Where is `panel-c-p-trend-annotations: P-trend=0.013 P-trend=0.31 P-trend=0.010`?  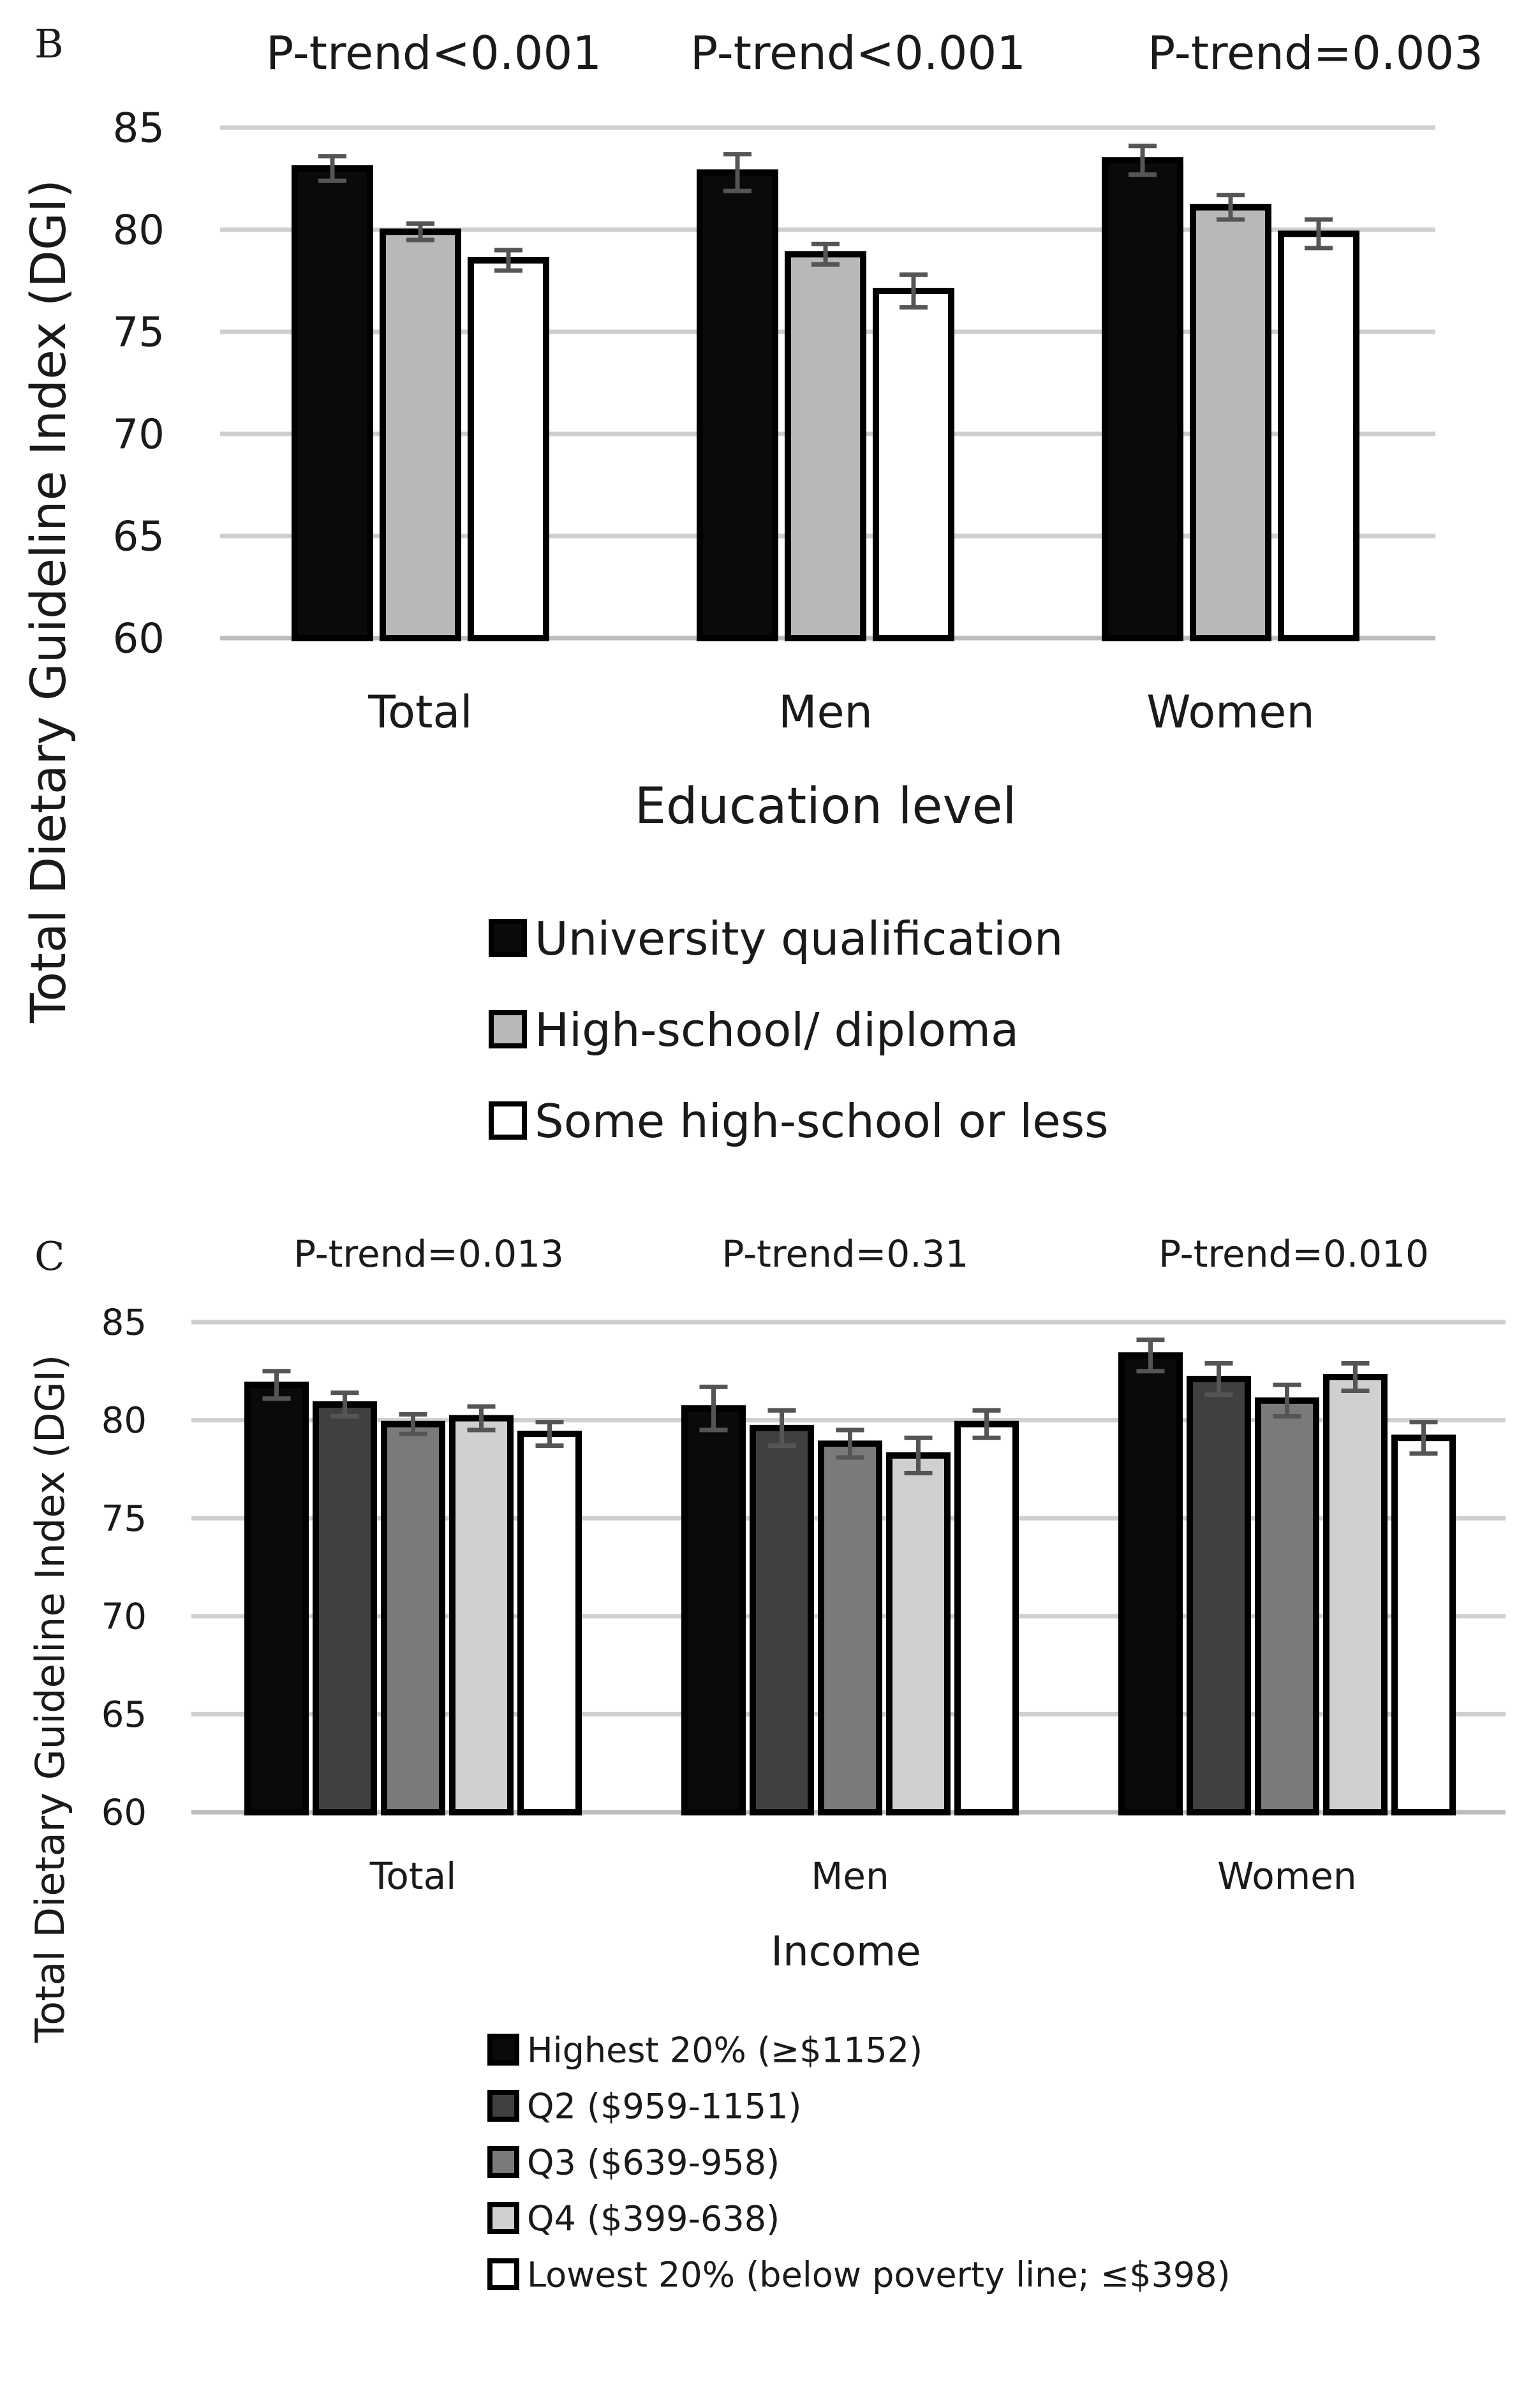
panel-c-p-trend-annotations: P-trend=0.013 P-trend=0.31 P-trend=0.010 is located at coordinates (861, 1254).